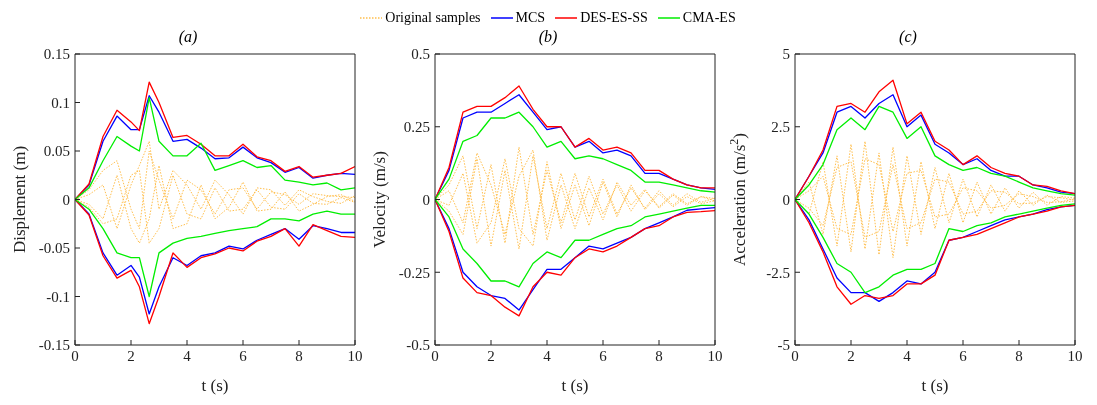 The width and height of the screenshot is (1097, 405). I want to click on legend-label: Original samples, so click(433, 18).